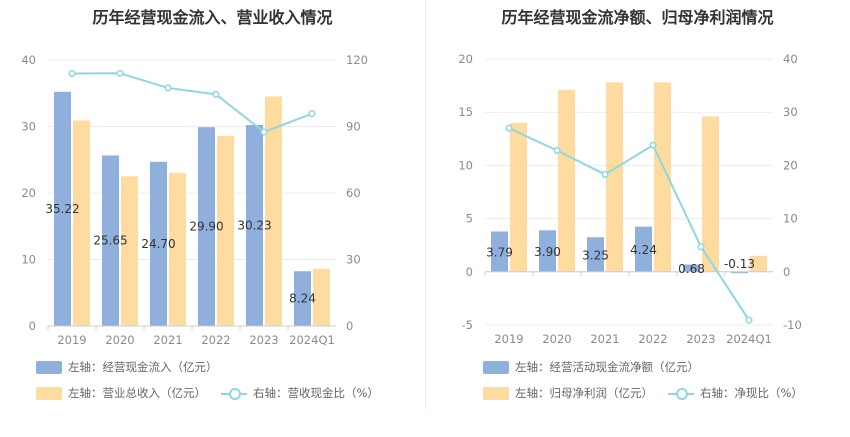 This screenshot has height=437, width=850. What do you see at coordinates (212, 17) in the screenshot?
I see `chart-title: 历年经营现金流入、营业收入情况` at bounding box center [212, 17].